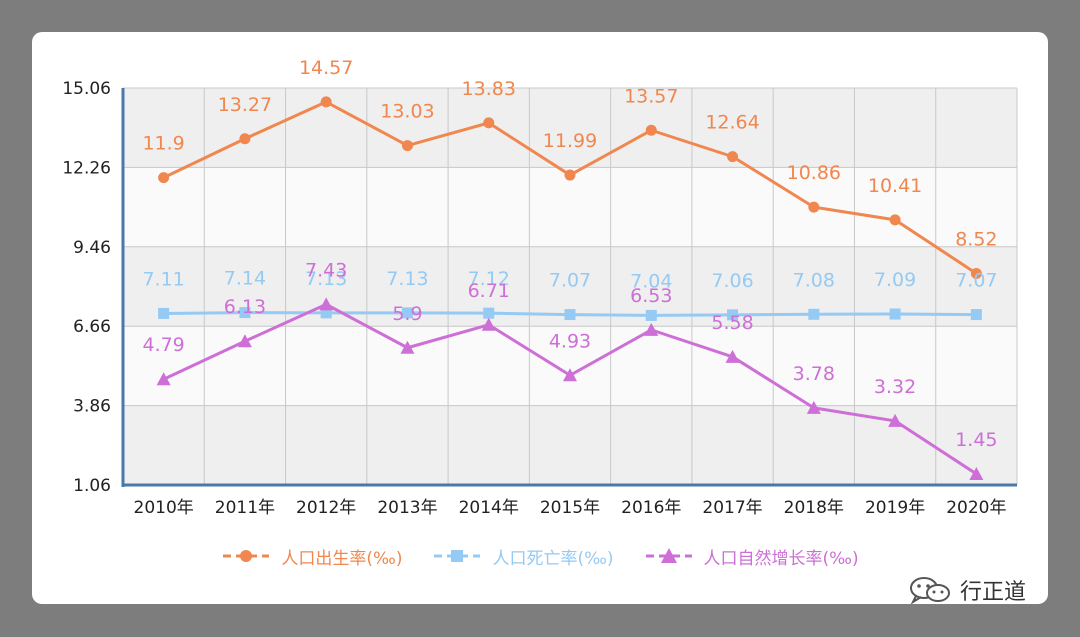  What do you see at coordinates (651, 296) in the screenshot?
I see `data-label: 6.53` at bounding box center [651, 296].